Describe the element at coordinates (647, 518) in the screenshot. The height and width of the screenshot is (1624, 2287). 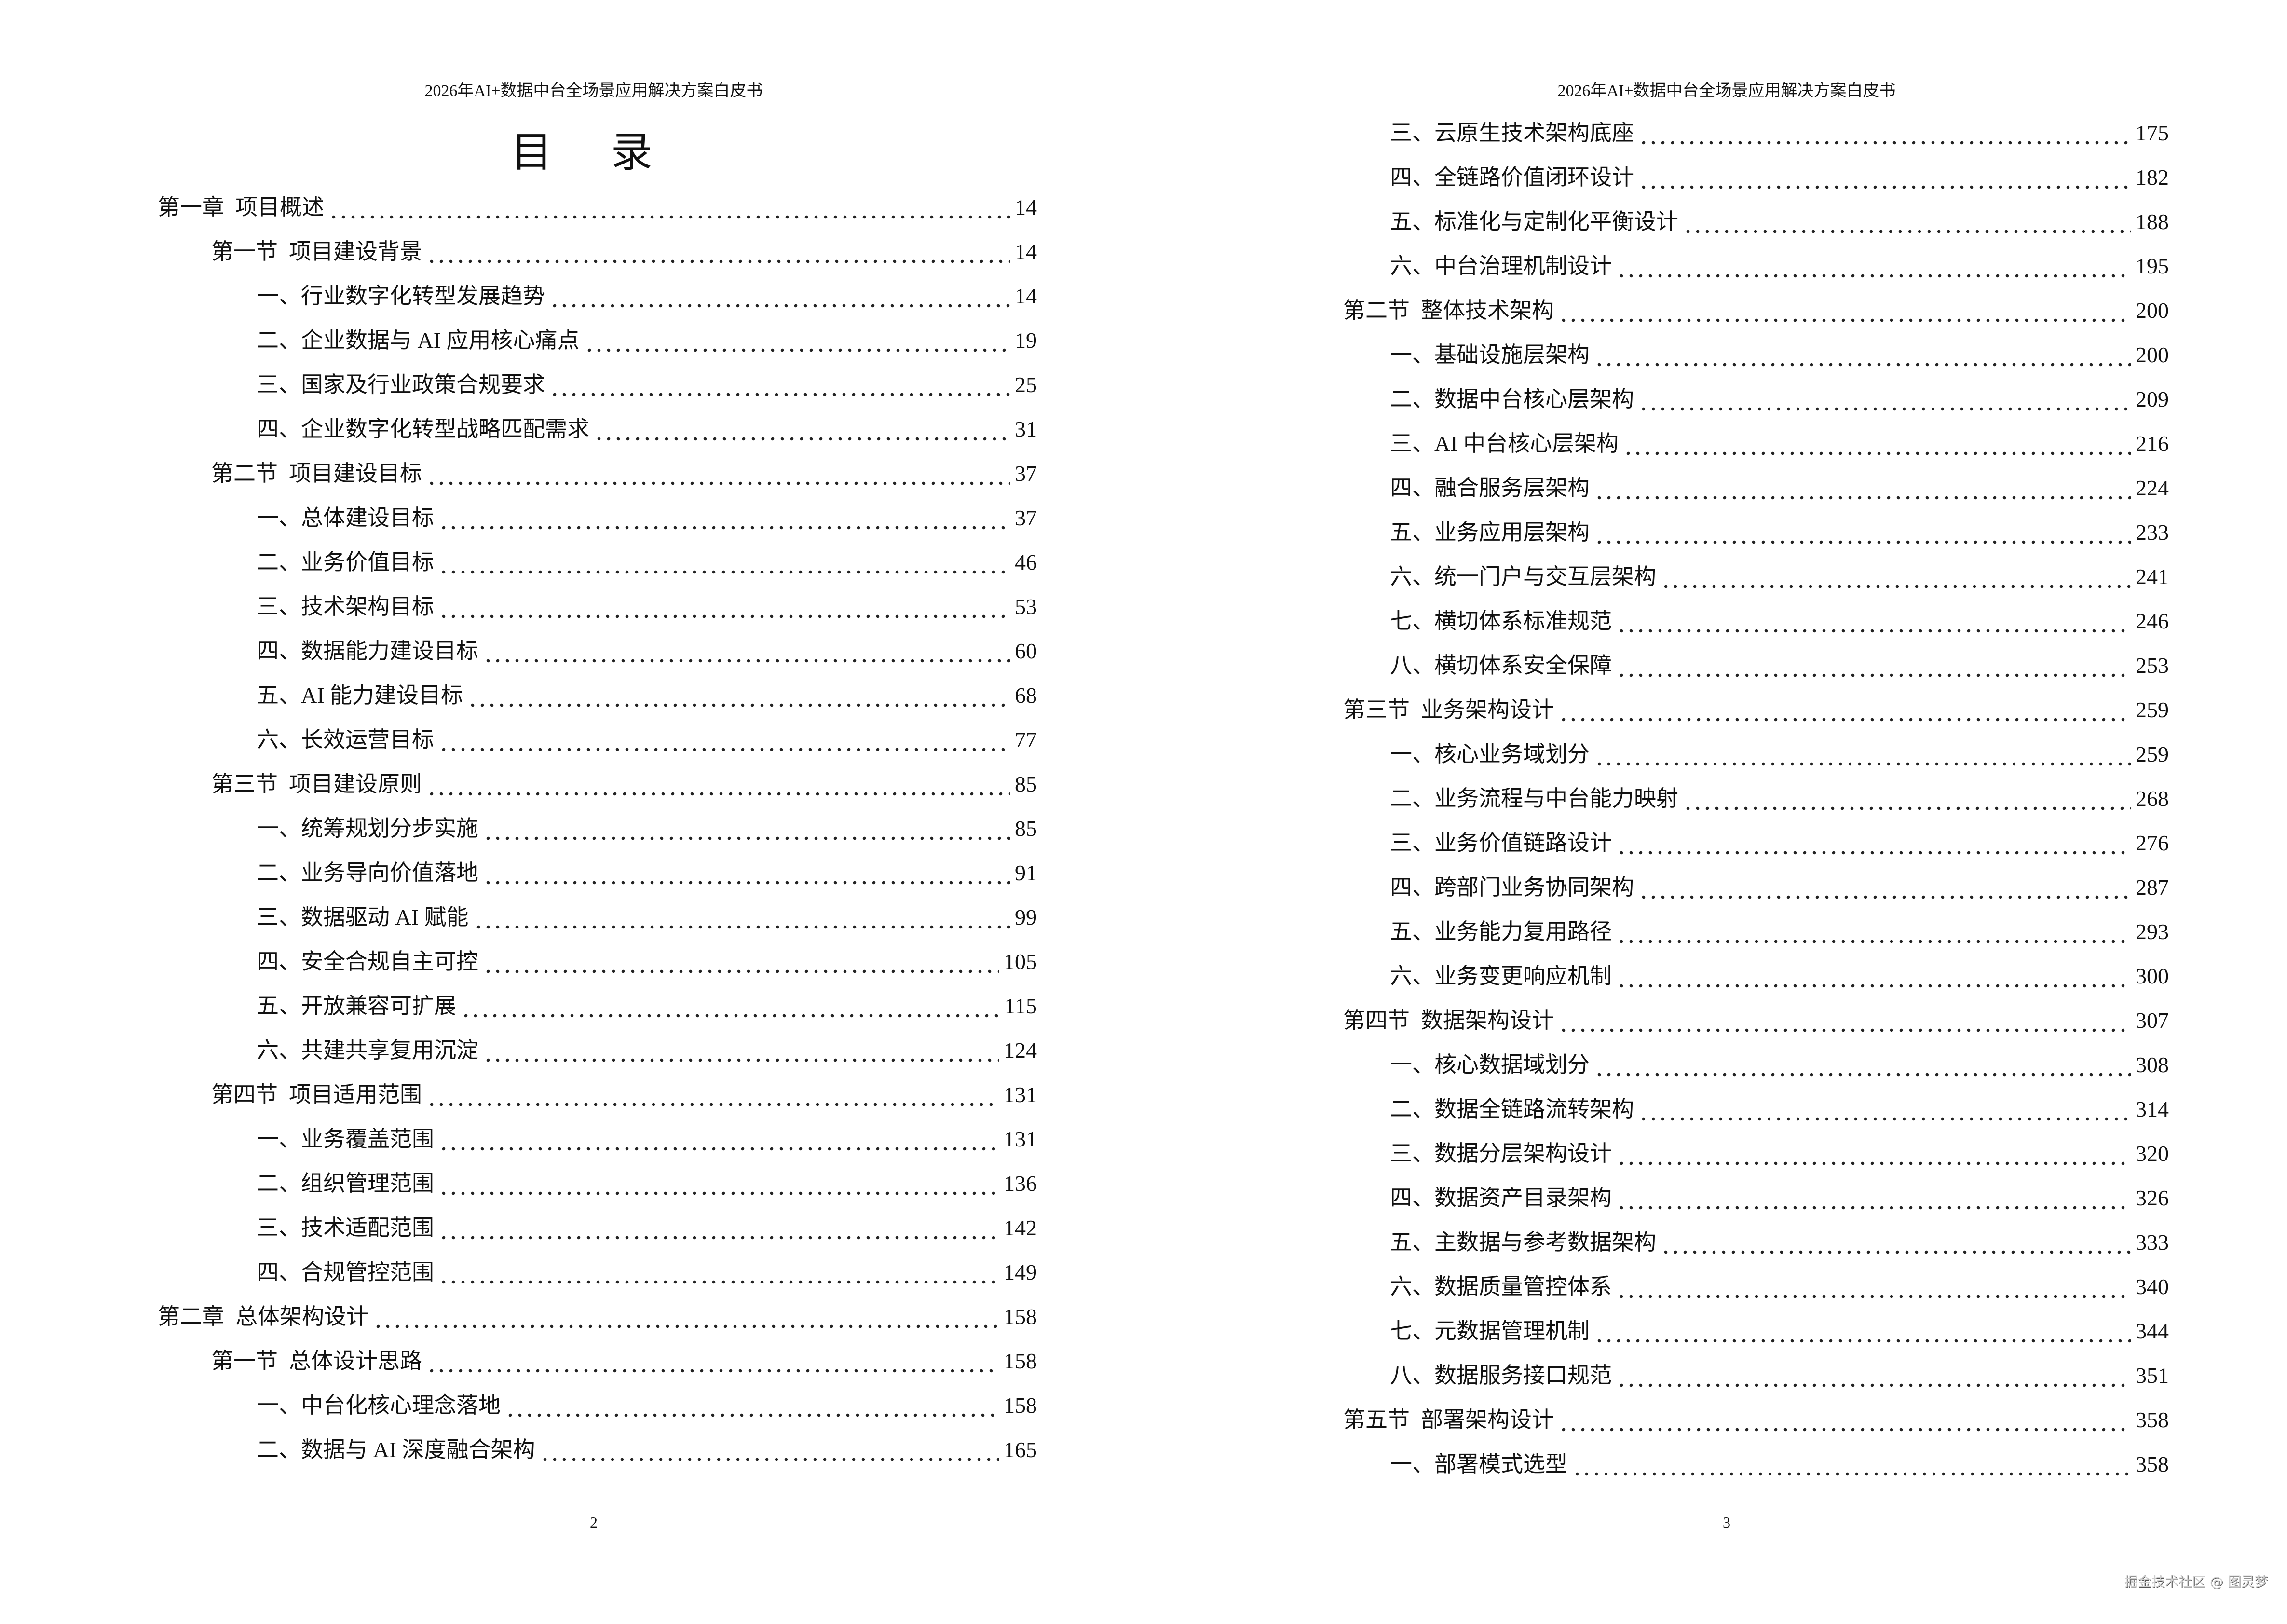
I see `toc-entry: 一、总体建设目标 37` at that location.